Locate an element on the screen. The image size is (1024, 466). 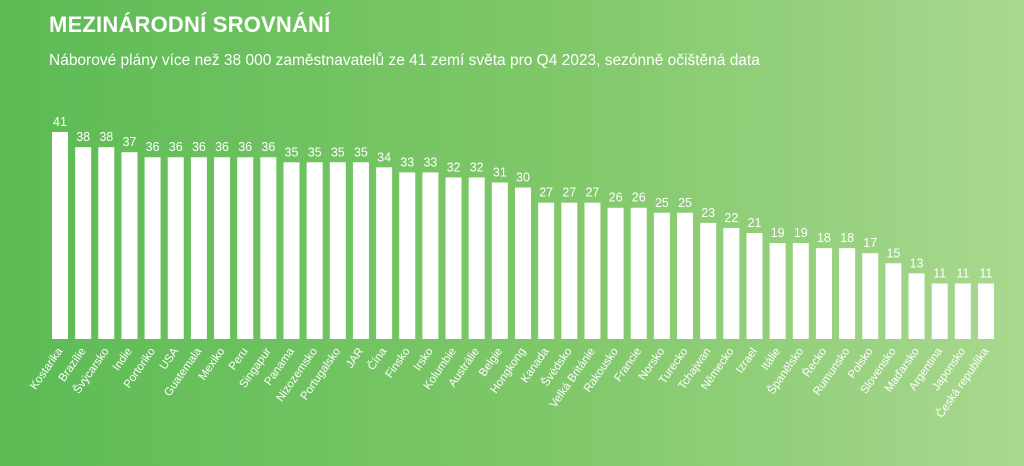
data-label-irsko: 33 is located at coordinates (430, 162).